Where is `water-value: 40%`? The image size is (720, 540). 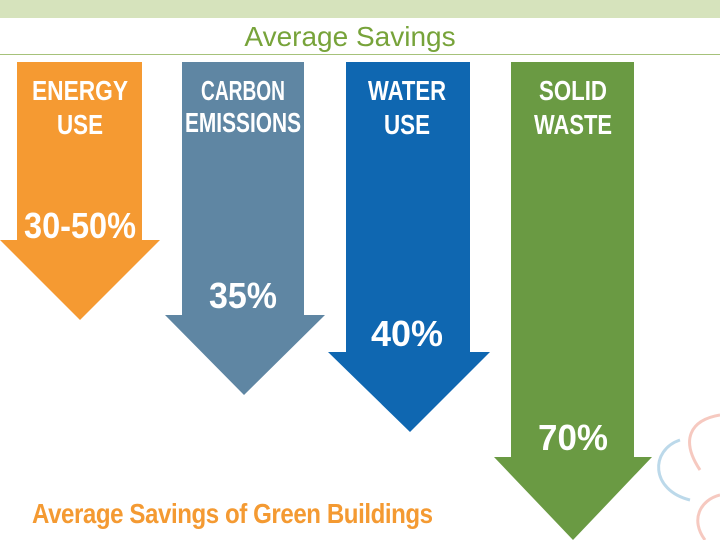 water-value: 40% is located at coordinates (407, 333).